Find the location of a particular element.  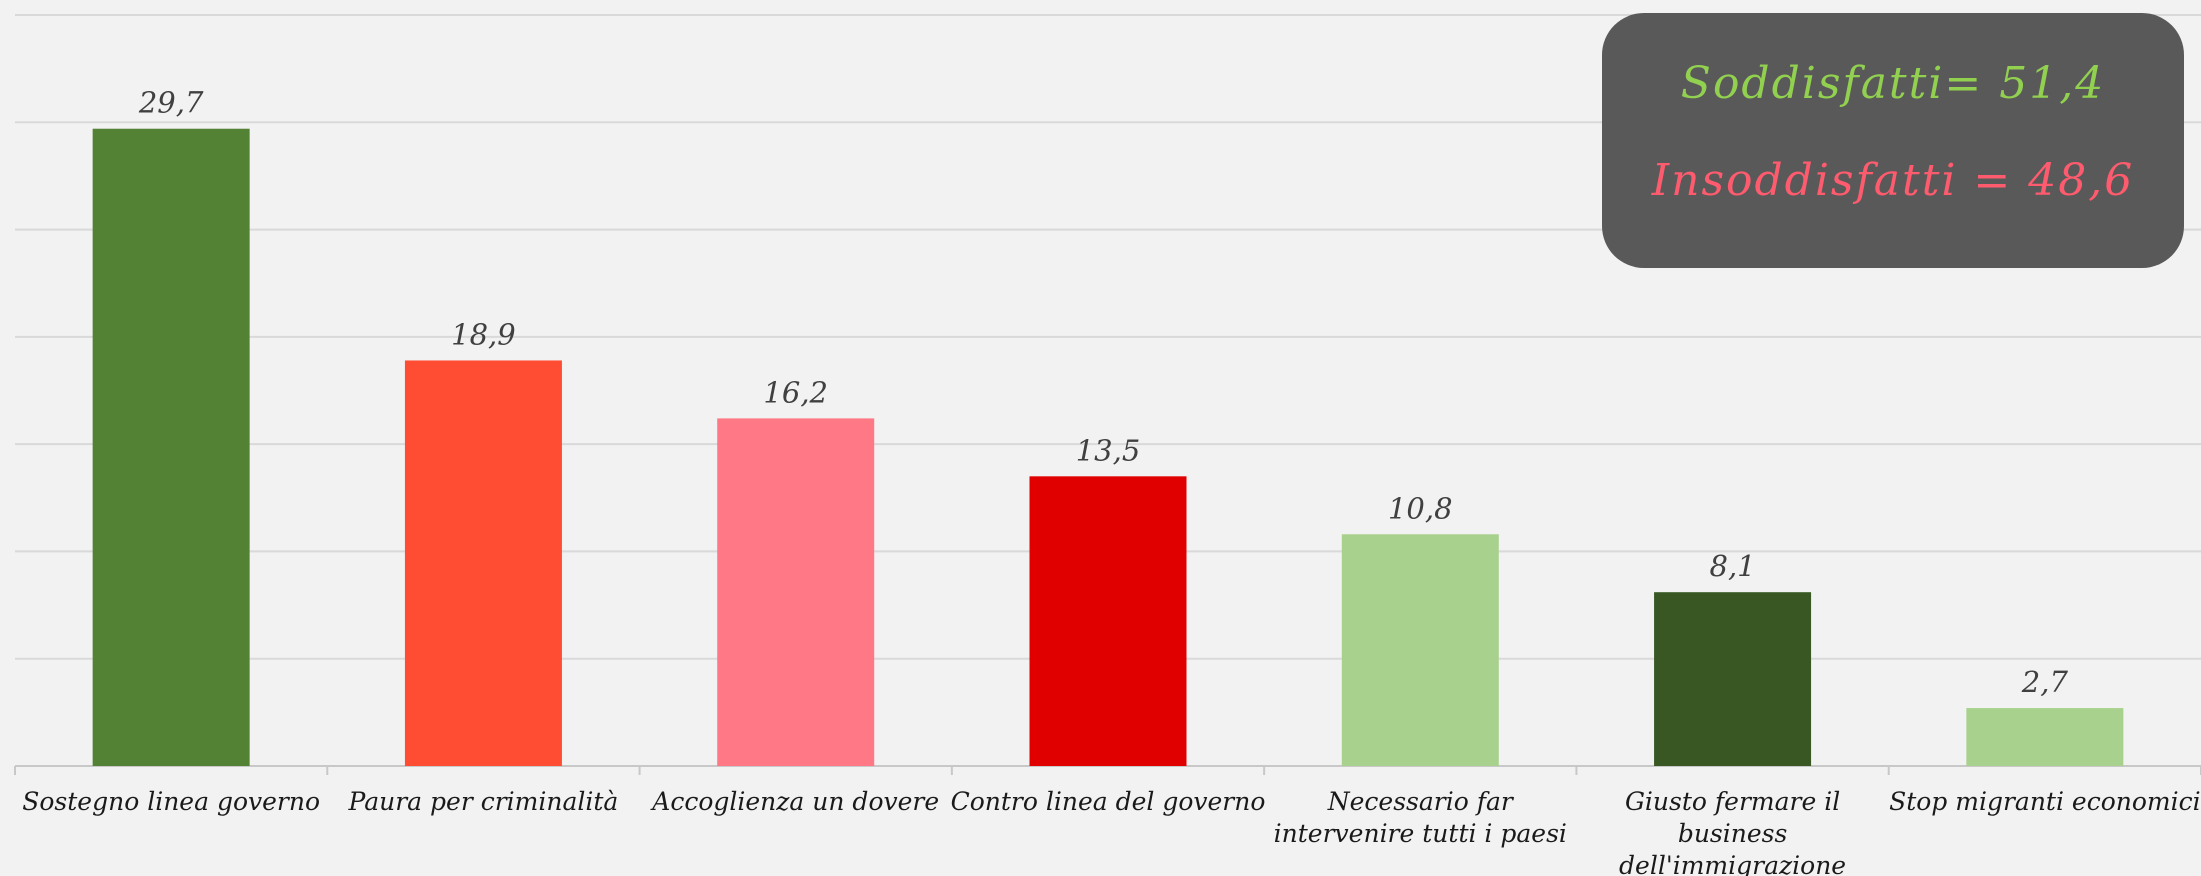

category-label: Paura per criminalità is located at coordinates (483, 801).